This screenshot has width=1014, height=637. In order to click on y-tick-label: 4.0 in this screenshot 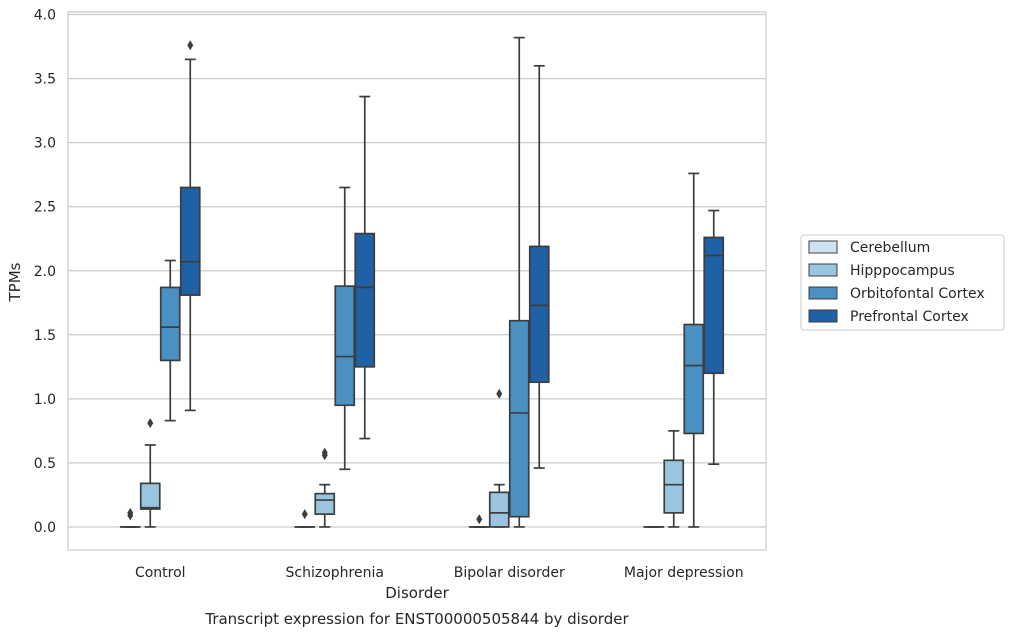, I will do `click(45, 16)`.